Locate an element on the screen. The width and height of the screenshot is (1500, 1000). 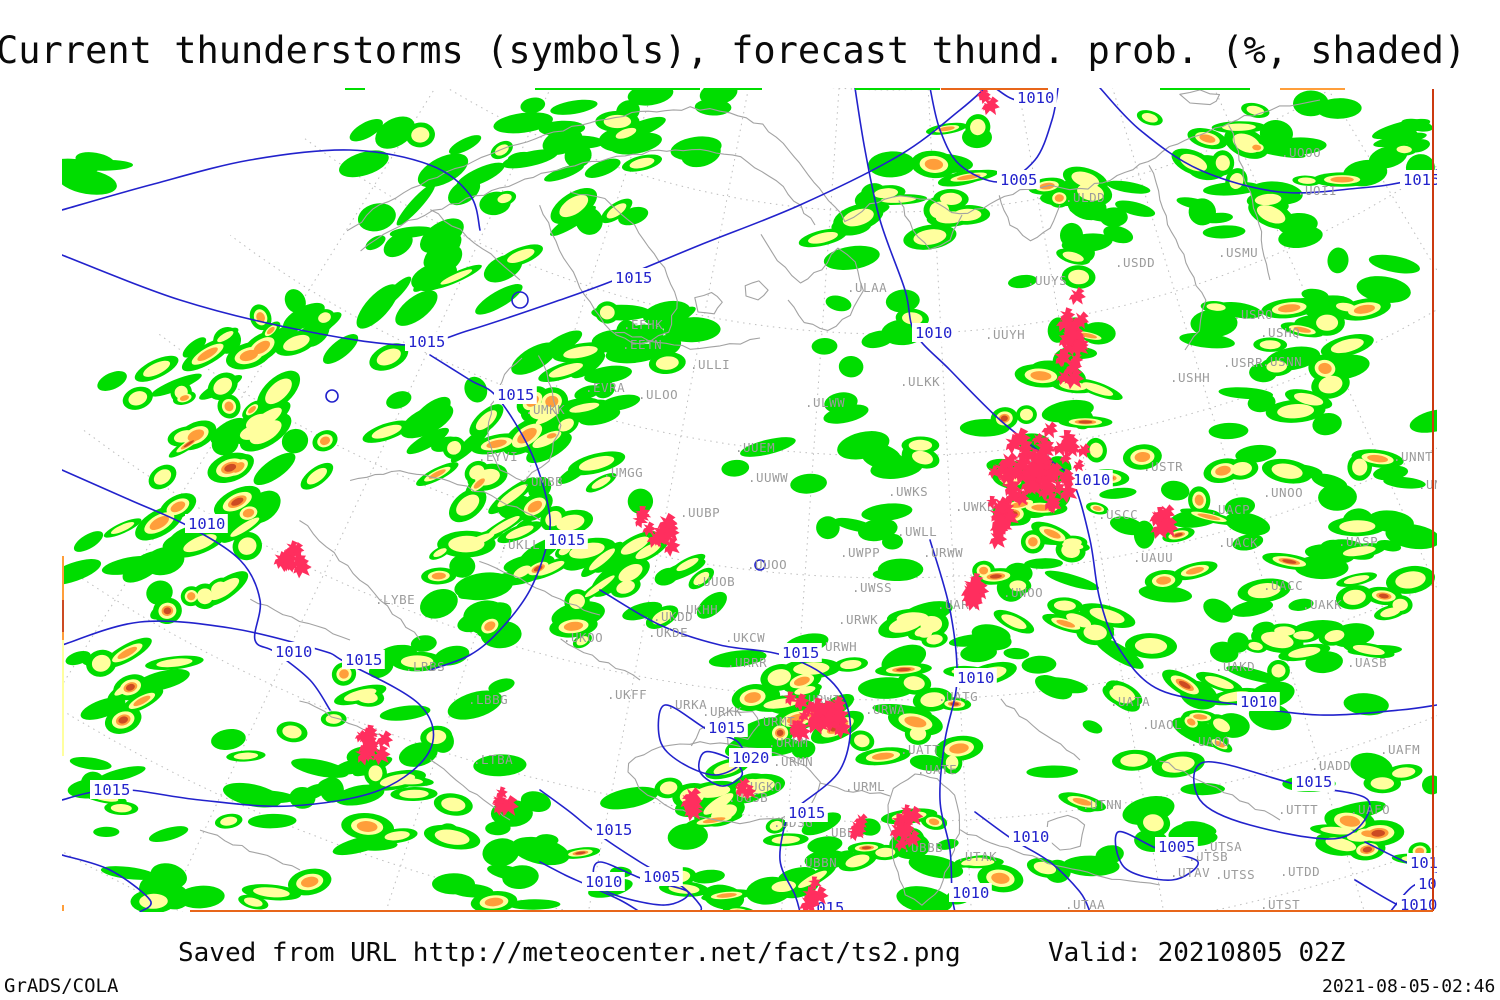
station-label: .UOOO is located at coordinates (1301, 152).